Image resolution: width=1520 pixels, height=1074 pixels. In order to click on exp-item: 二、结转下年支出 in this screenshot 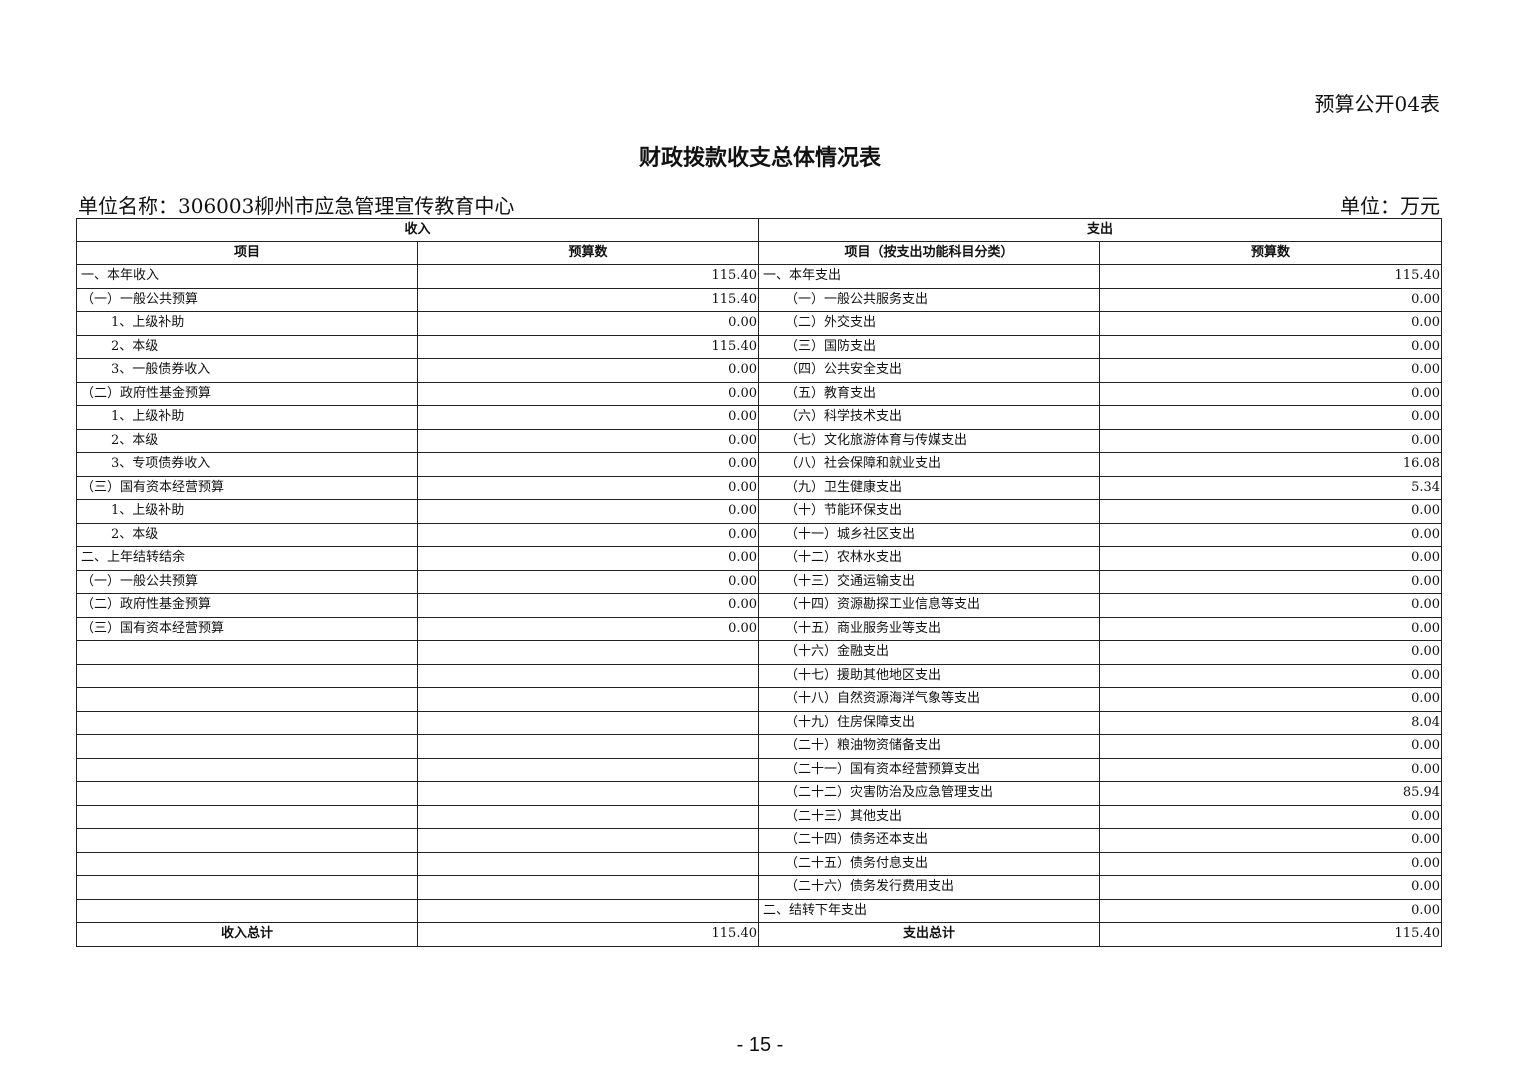, I will do `click(929, 910)`.